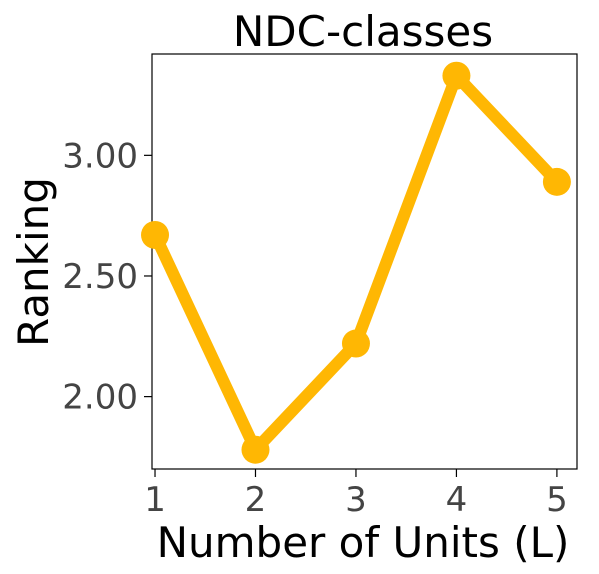  I want to click on x-tick-label: 4, so click(457, 500).